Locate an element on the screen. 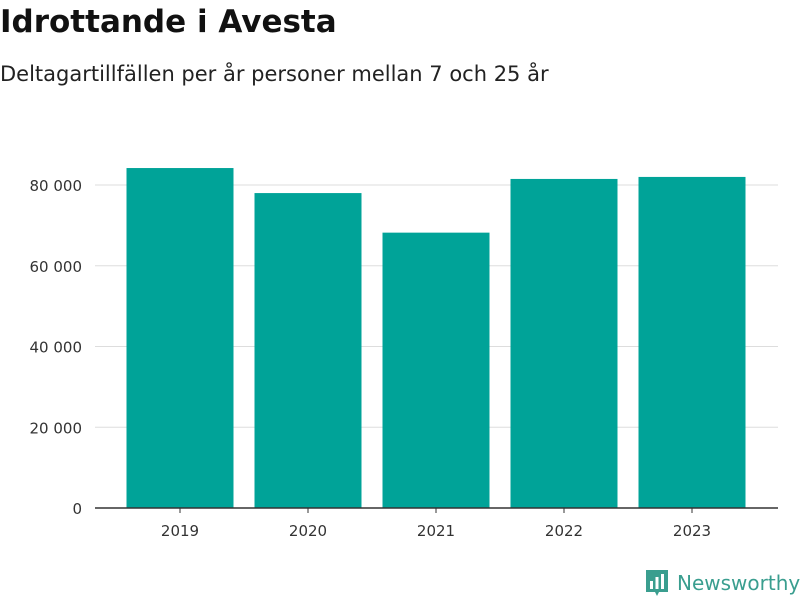 The width and height of the screenshot is (800, 600). brand-logo: Newsworthy is located at coordinates (722, 583).